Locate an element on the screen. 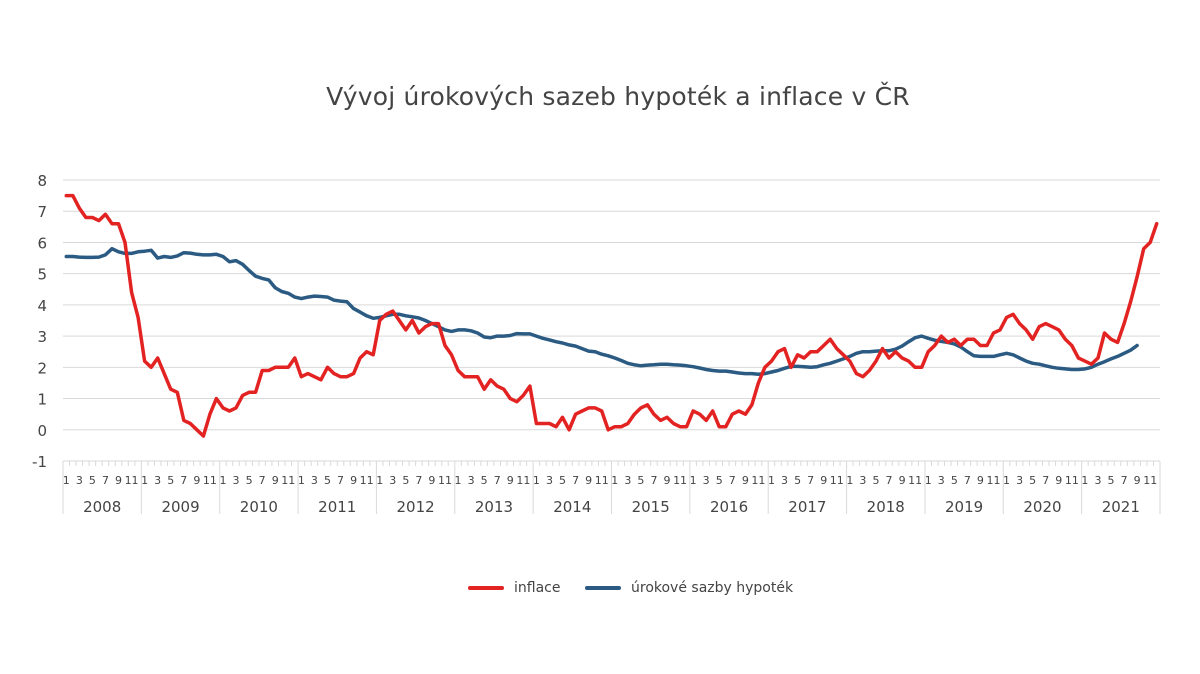  x-year-label: 2015 is located at coordinates (651, 507).